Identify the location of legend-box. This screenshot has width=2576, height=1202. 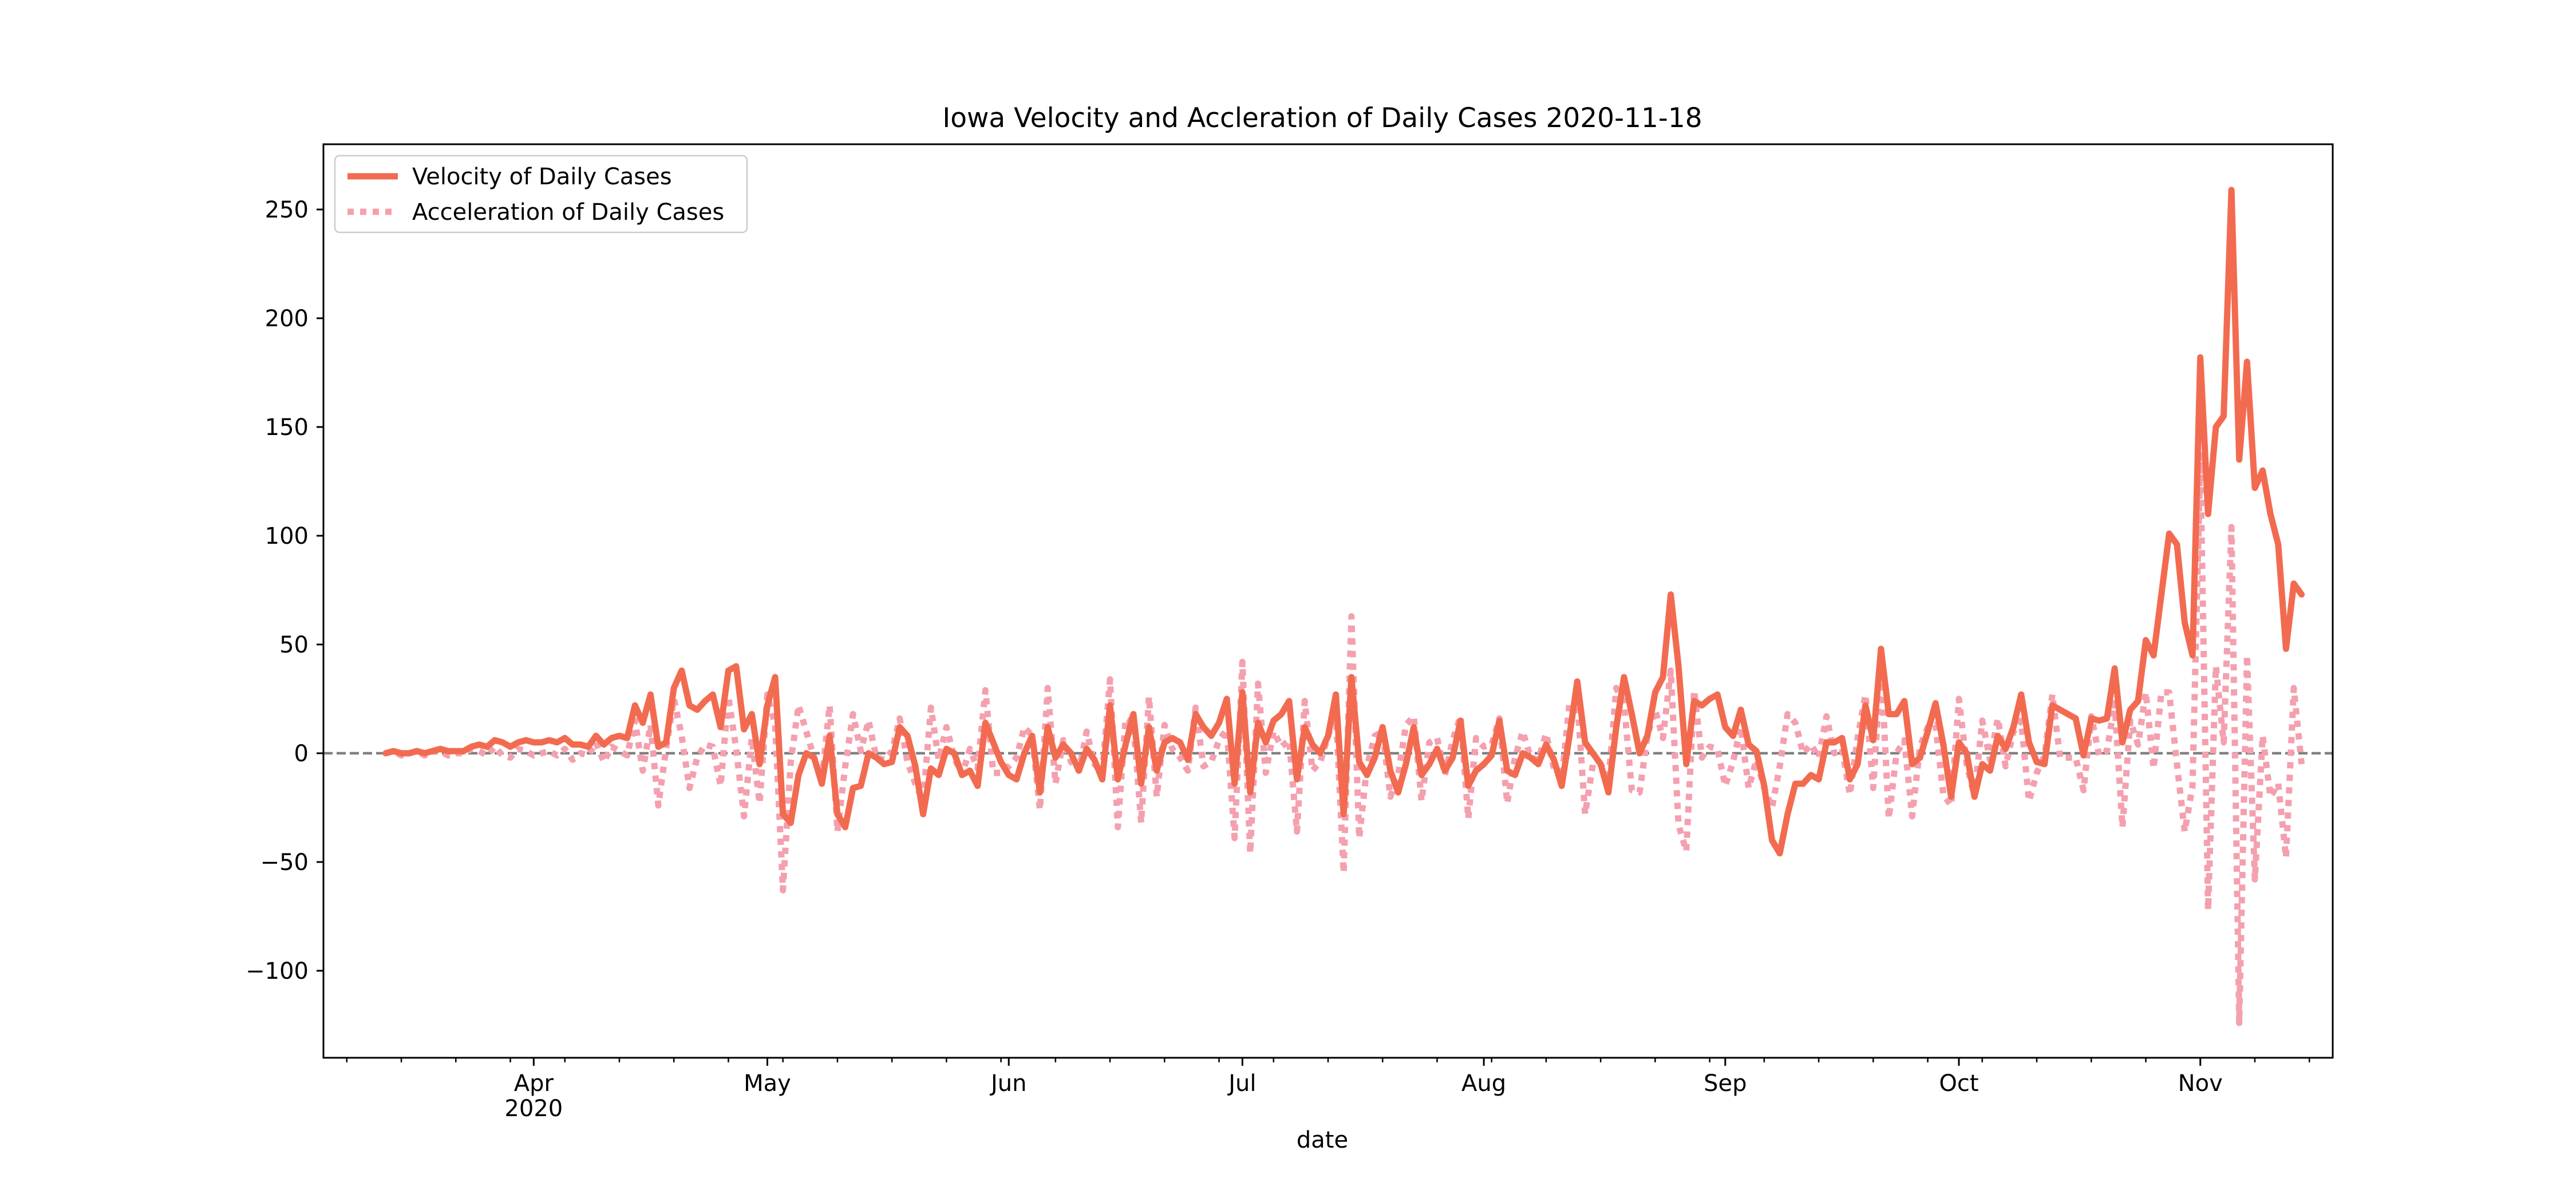
(541, 195).